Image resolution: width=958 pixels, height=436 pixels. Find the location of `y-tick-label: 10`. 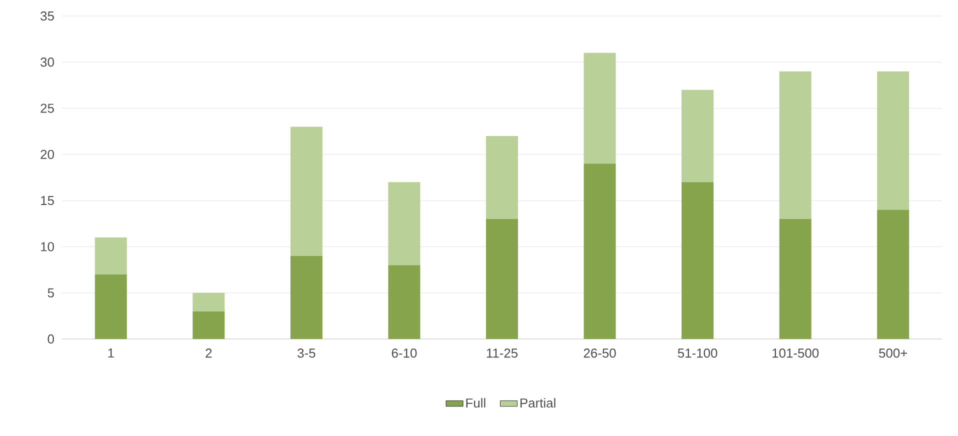

y-tick-label: 10 is located at coordinates (47, 247).